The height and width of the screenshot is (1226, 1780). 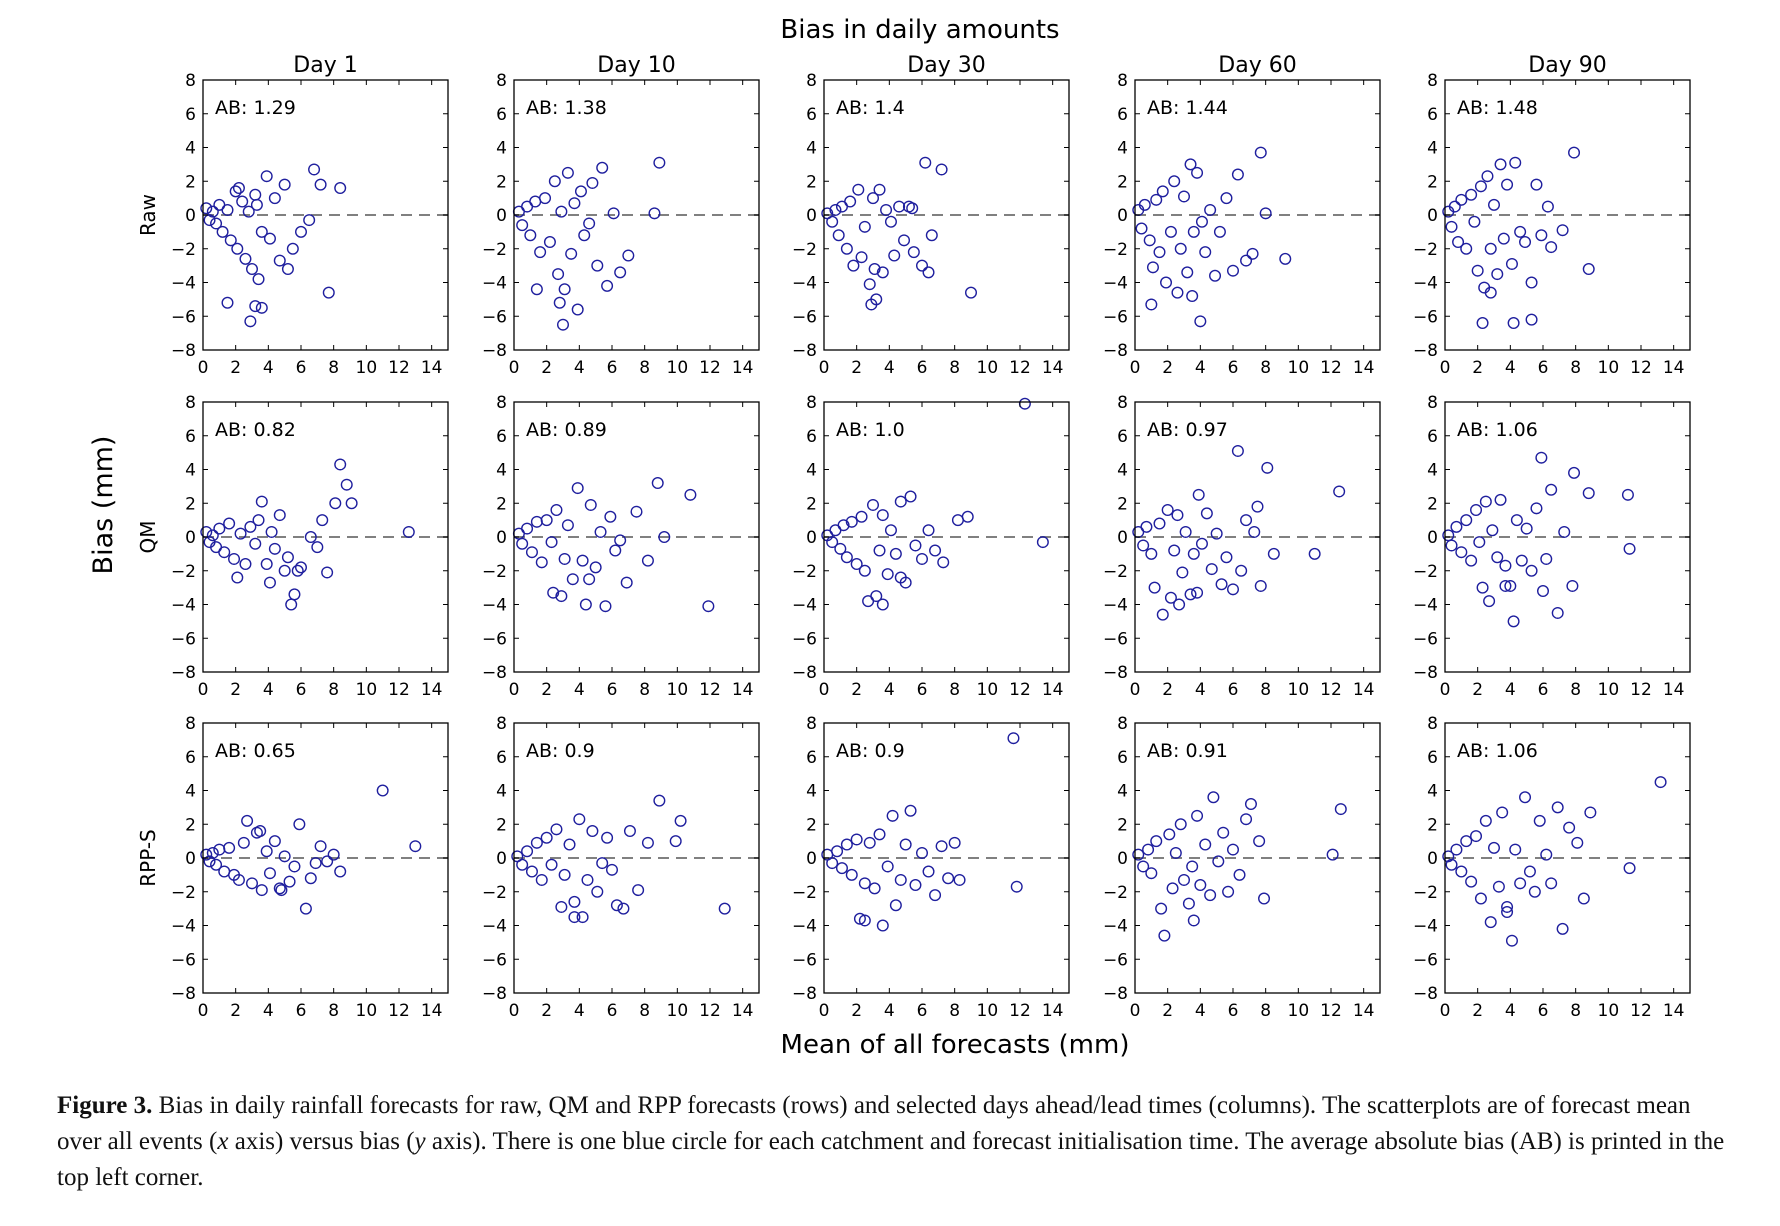 I want to click on caption-text-2: axis) versus bias (, so click(x=321, y=1141).